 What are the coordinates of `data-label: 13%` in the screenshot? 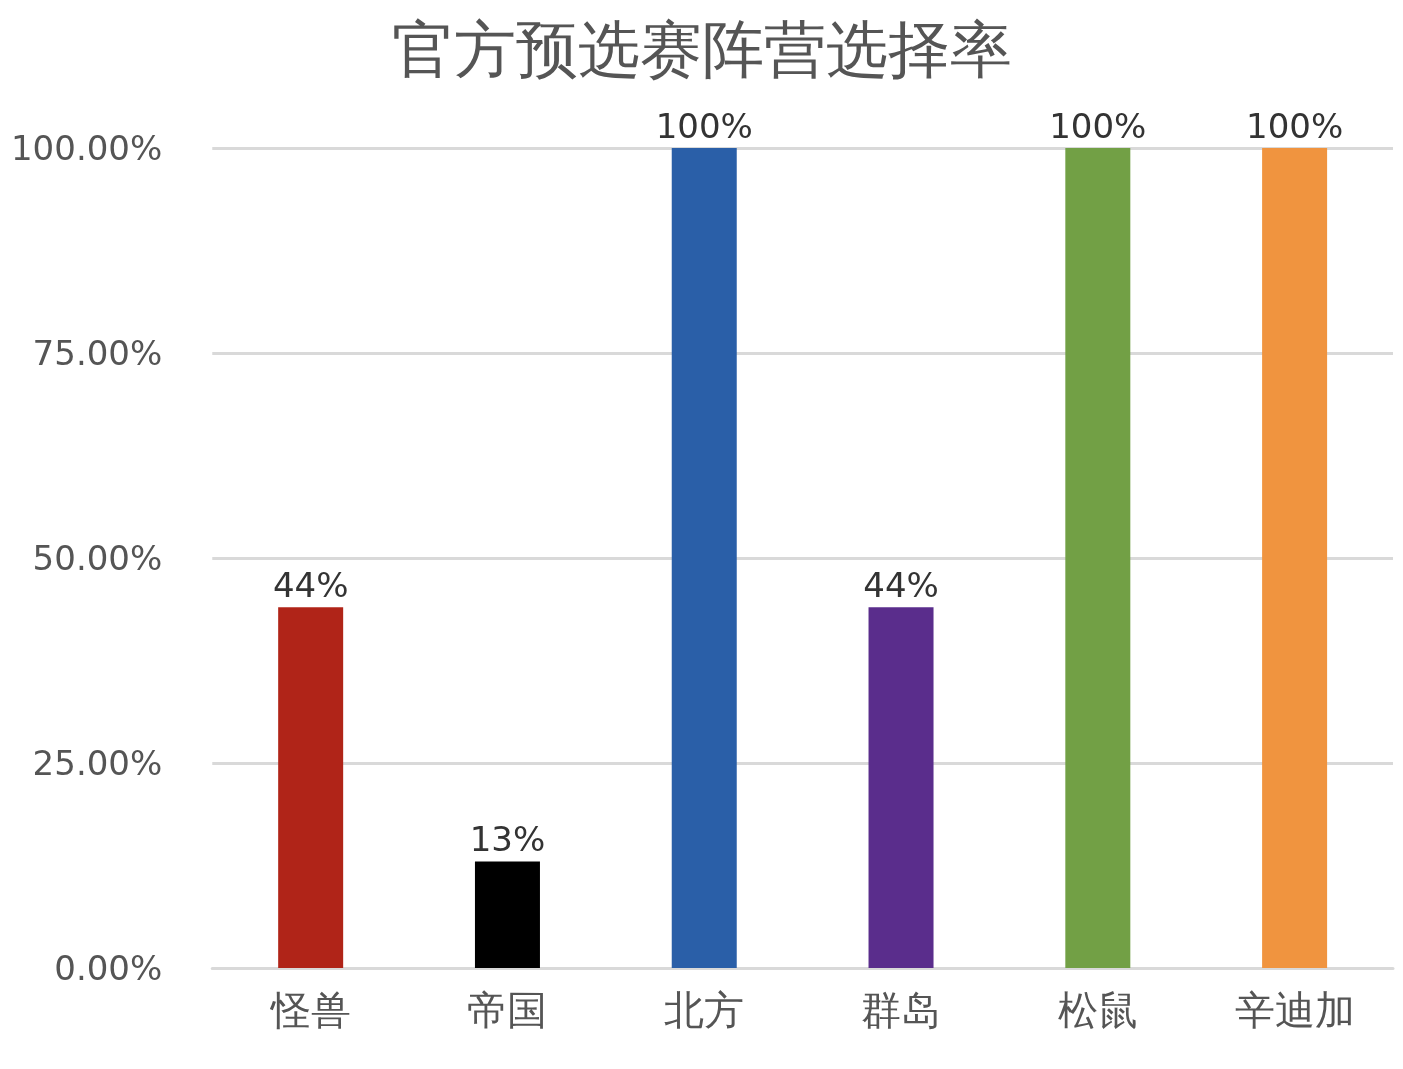 It's located at (507, 839).